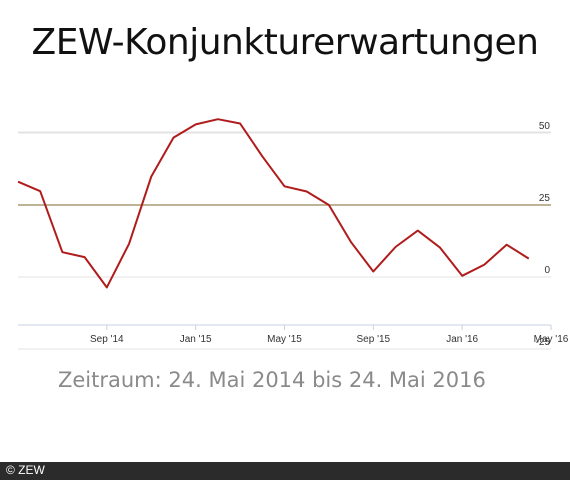  Describe the element at coordinates (107, 339) in the screenshot. I see `x-tick-label: Sep '14` at that location.